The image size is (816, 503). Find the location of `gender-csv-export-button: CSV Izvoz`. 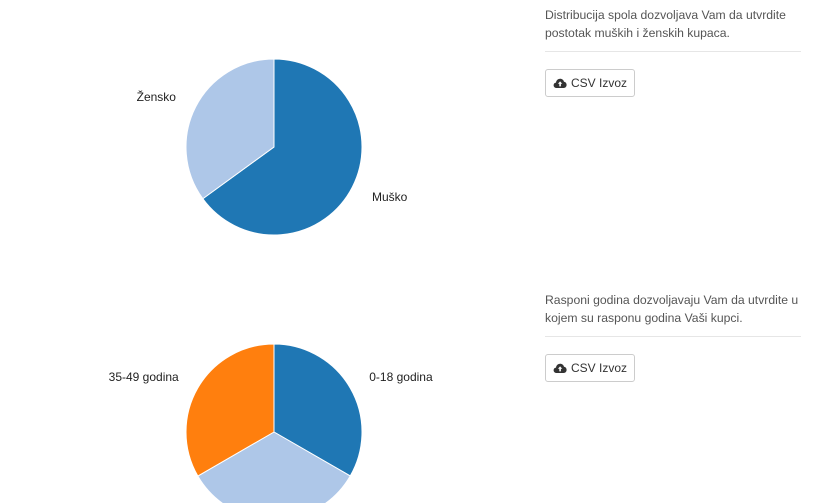

gender-csv-export-button: CSV Izvoz is located at coordinates (590, 83).